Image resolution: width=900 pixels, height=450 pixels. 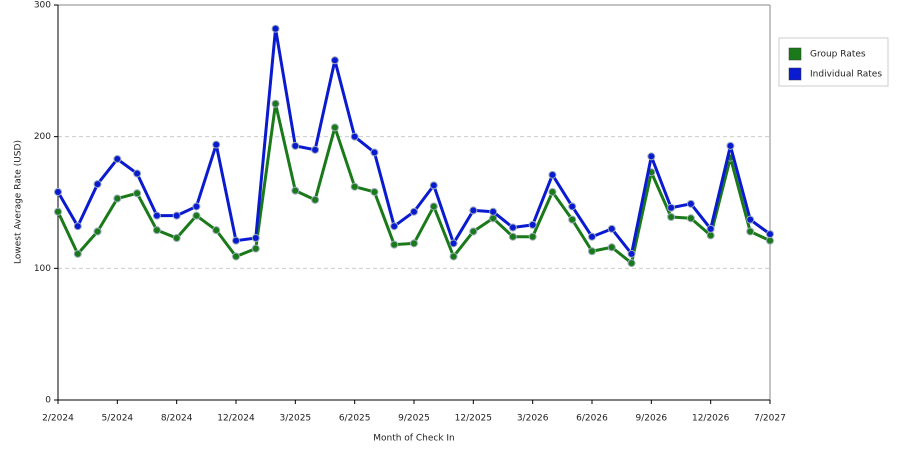 I want to click on y-axis-label: Lowest Average Rate (USD), so click(x=19, y=202).